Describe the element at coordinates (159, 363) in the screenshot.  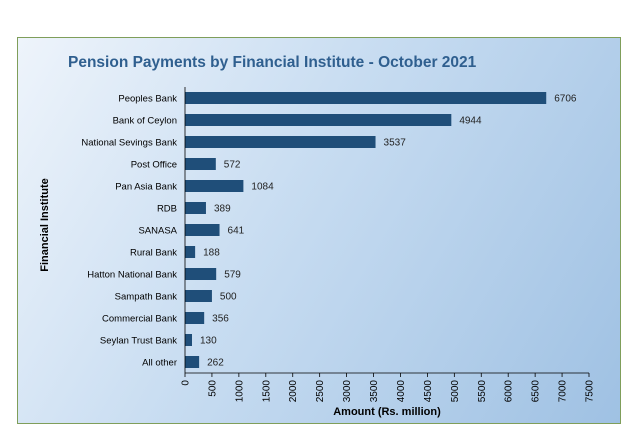
I see `category-label: All other` at that location.